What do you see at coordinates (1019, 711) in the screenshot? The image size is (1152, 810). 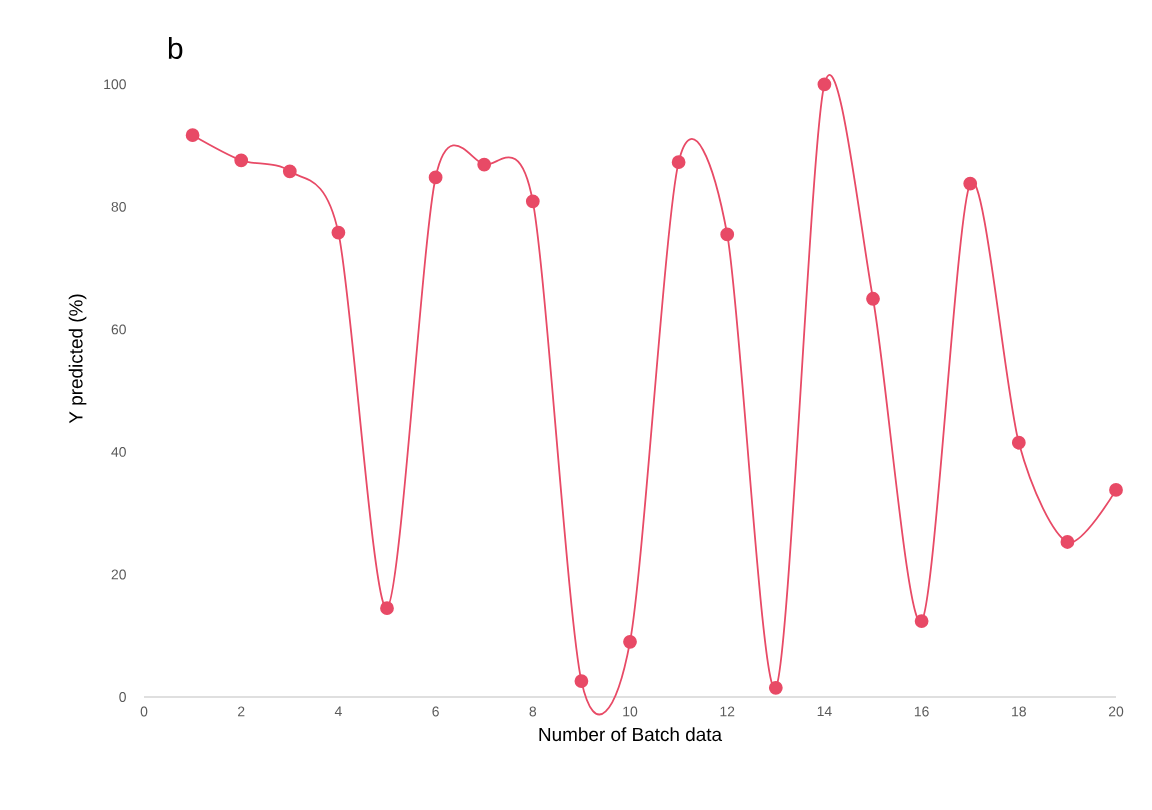 I see `x-tick-label: 18` at bounding box center [1019, 711].